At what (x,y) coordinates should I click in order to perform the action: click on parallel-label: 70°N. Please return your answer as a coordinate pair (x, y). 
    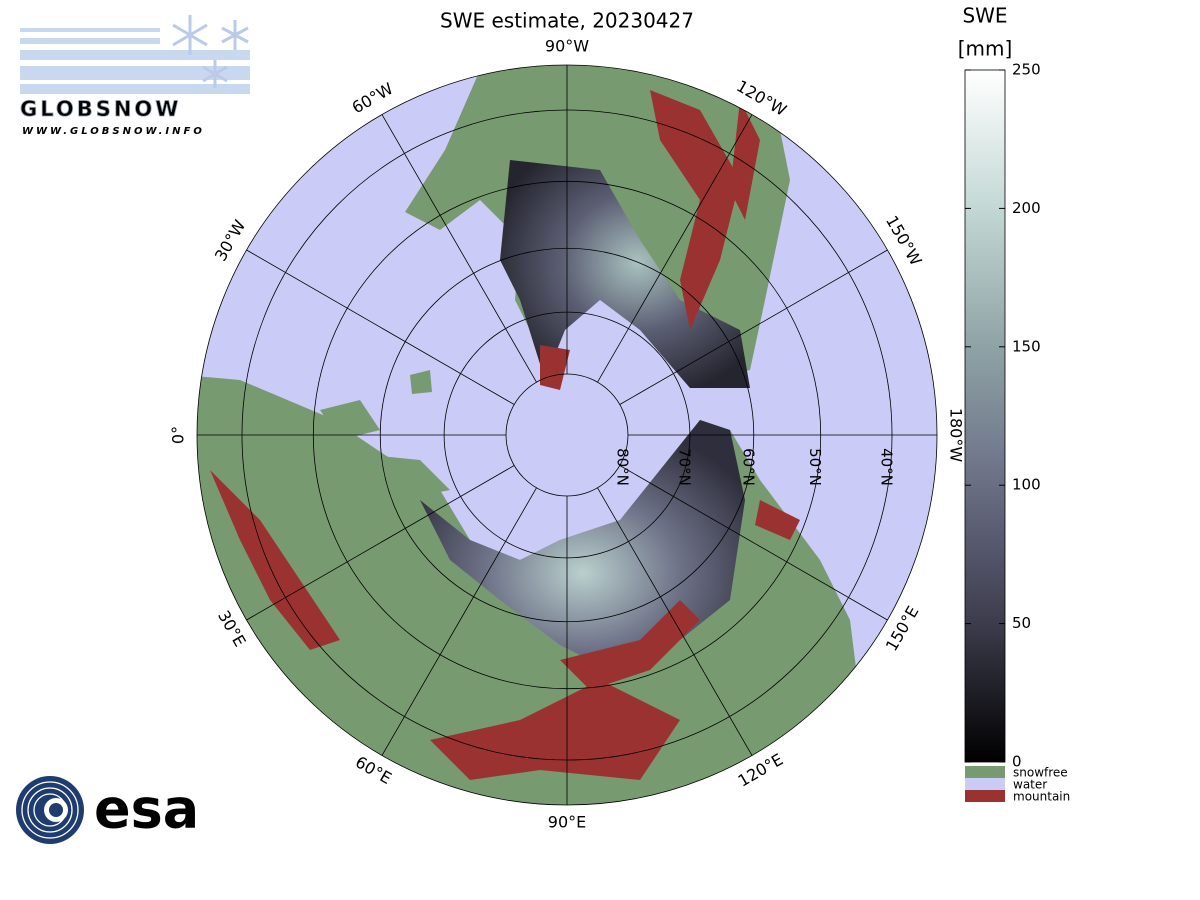
    Looking at the image, I should click on (684, 467).